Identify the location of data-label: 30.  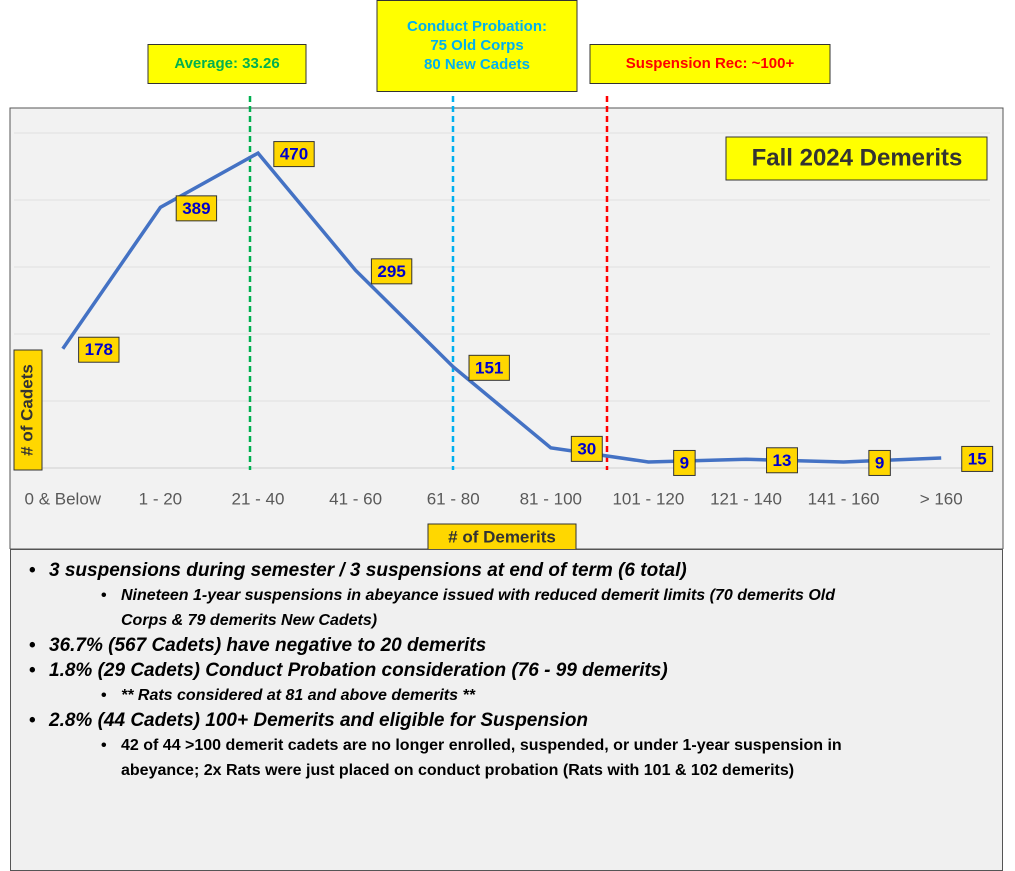
(586, 448).